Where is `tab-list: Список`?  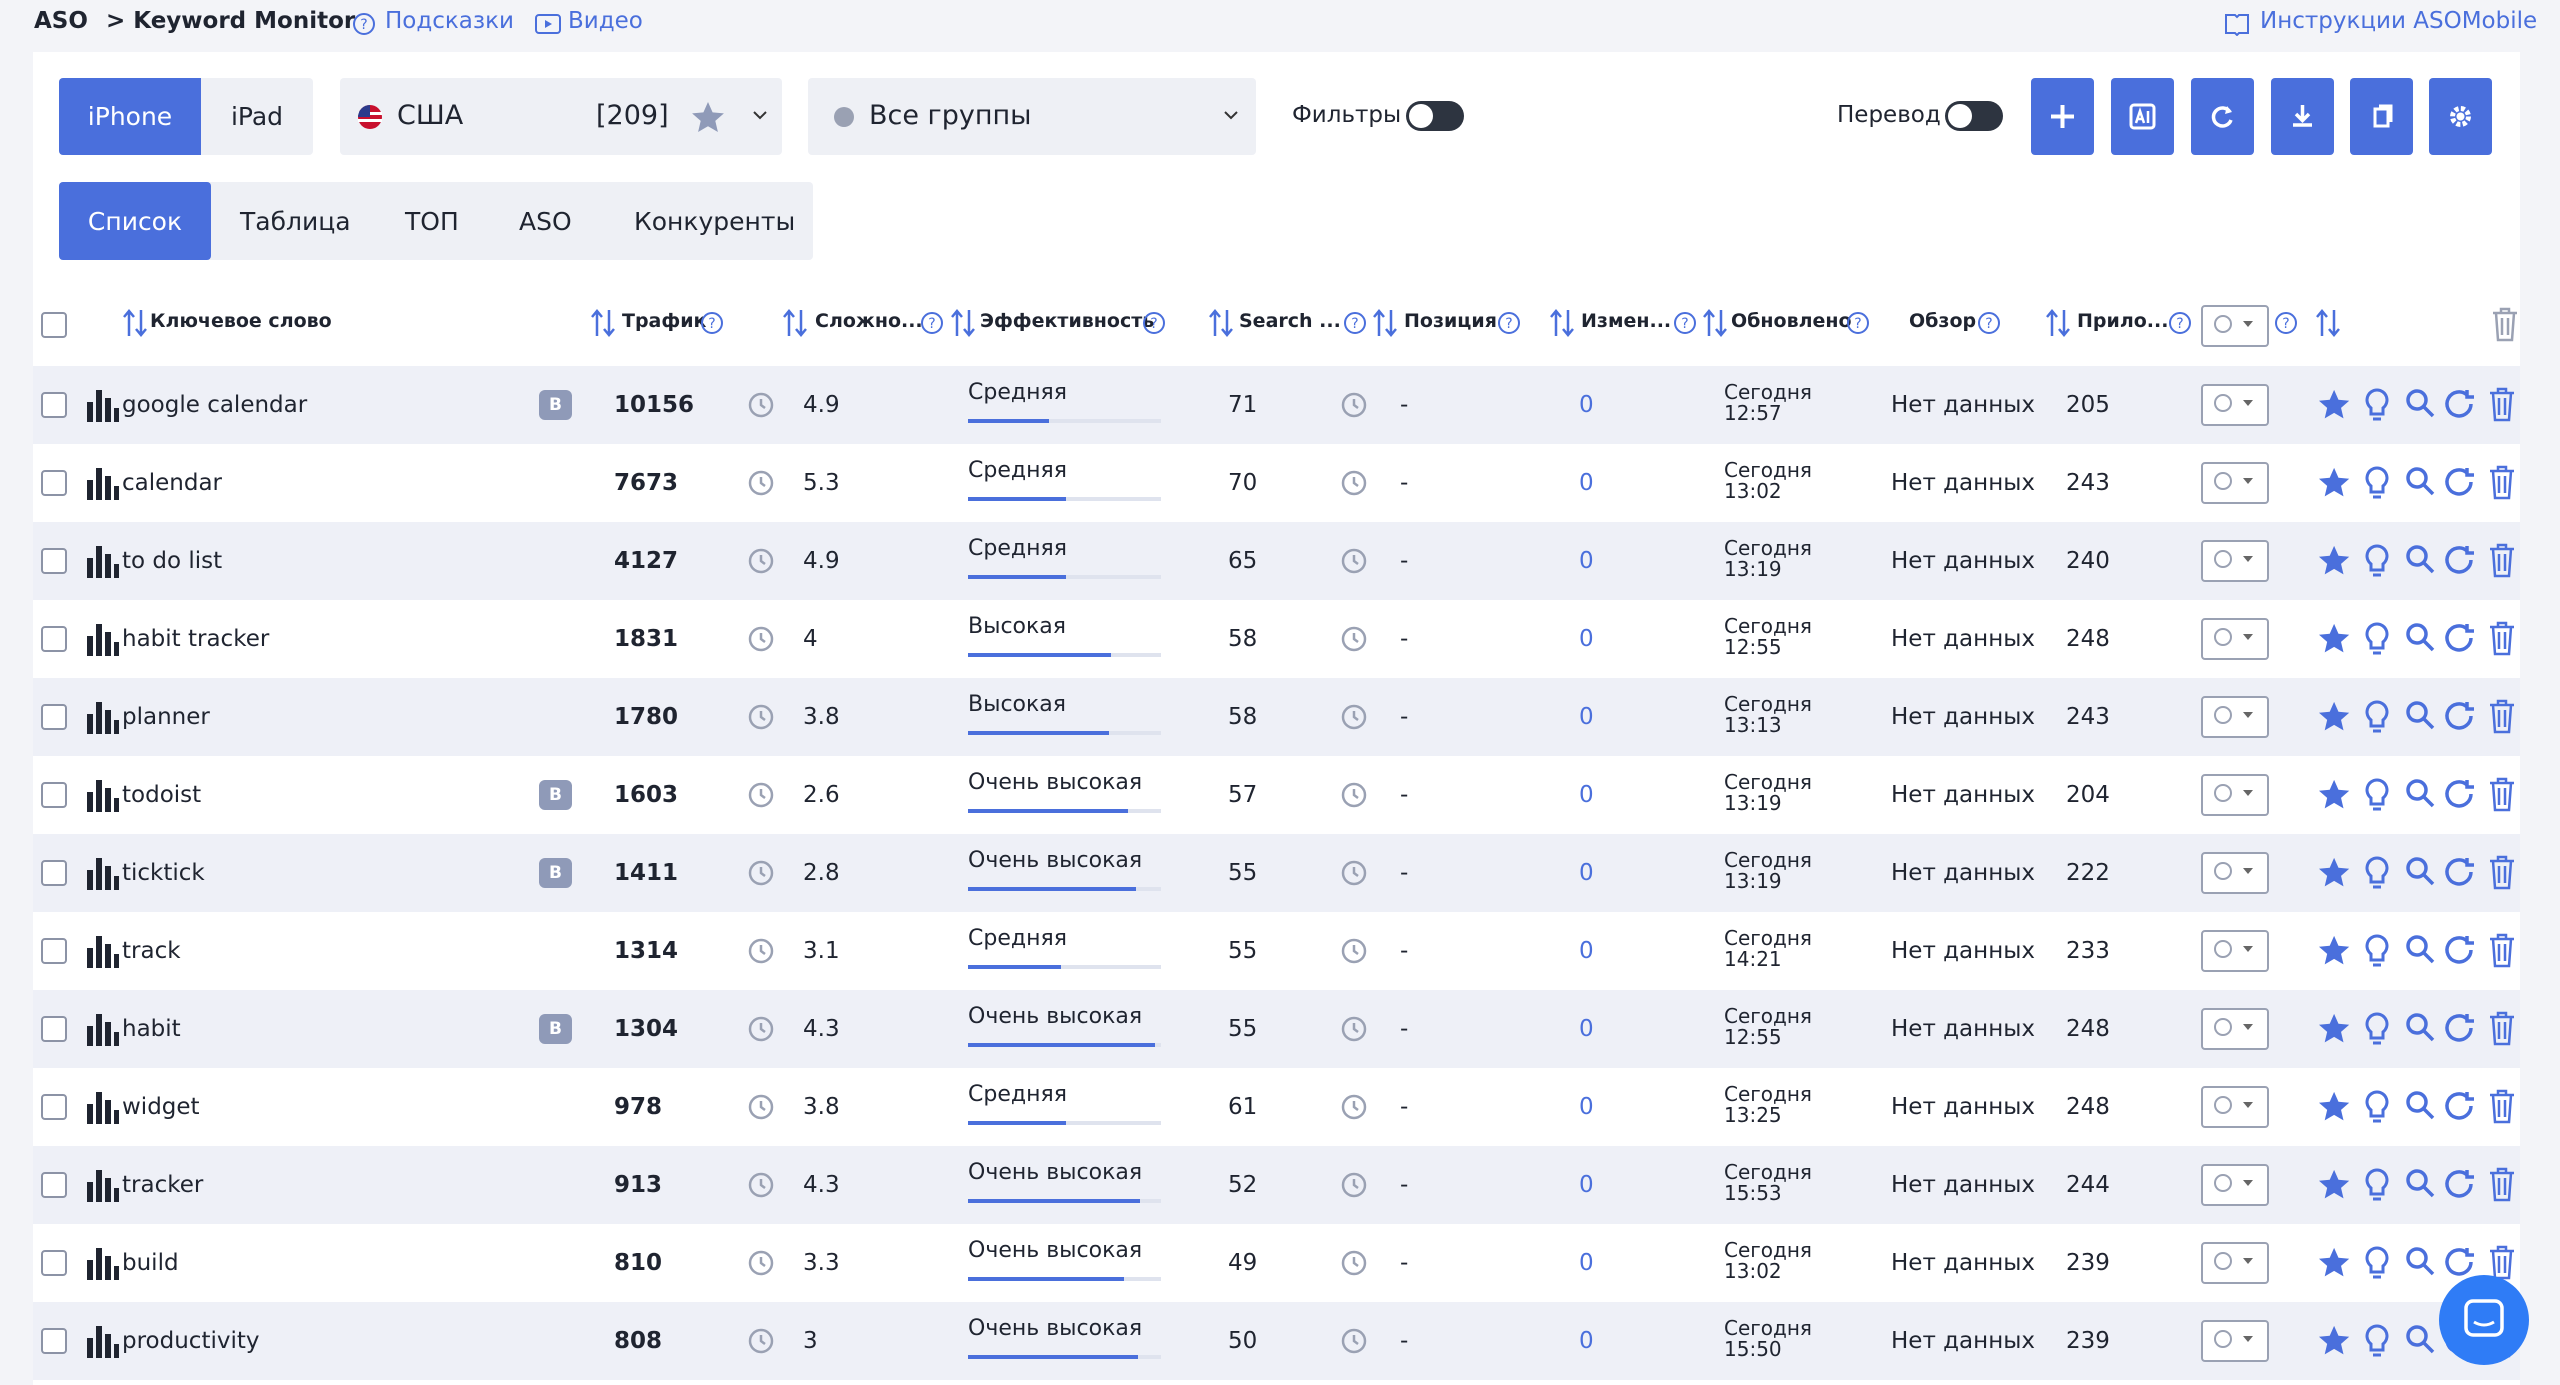
tab-list: Список is located at coordinates (135, 221).